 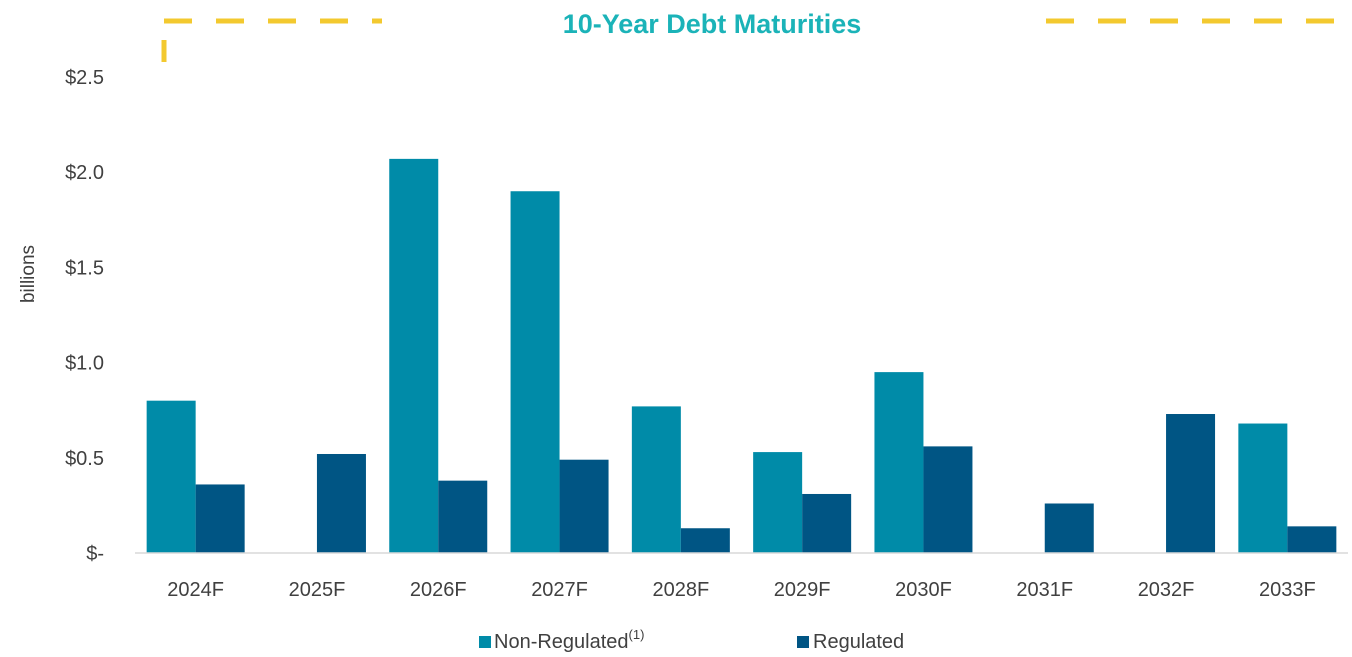 I want to click on legend-swatch-regulated, so click(x=803, y=642).